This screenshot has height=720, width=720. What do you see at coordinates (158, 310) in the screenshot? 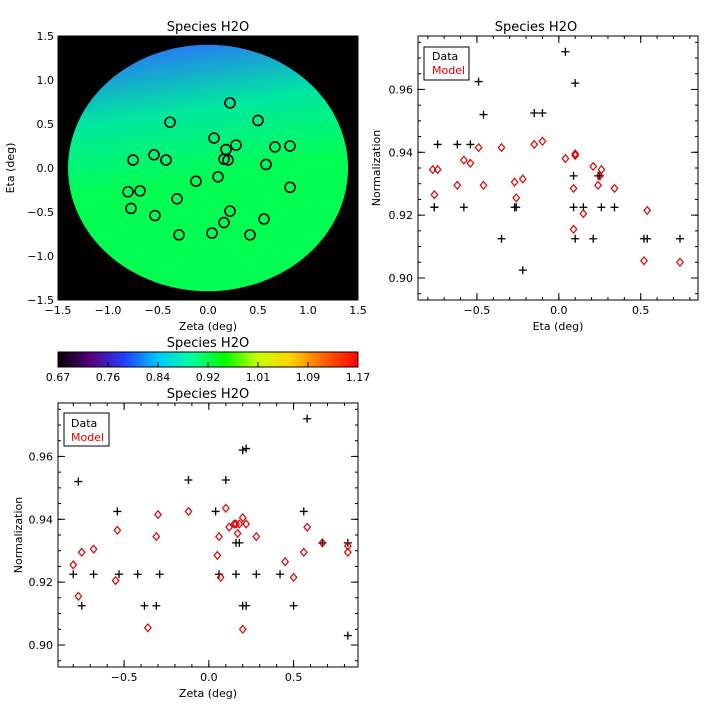
I see `map-xtick-label: −0.5` at bounding box center [158, 310].